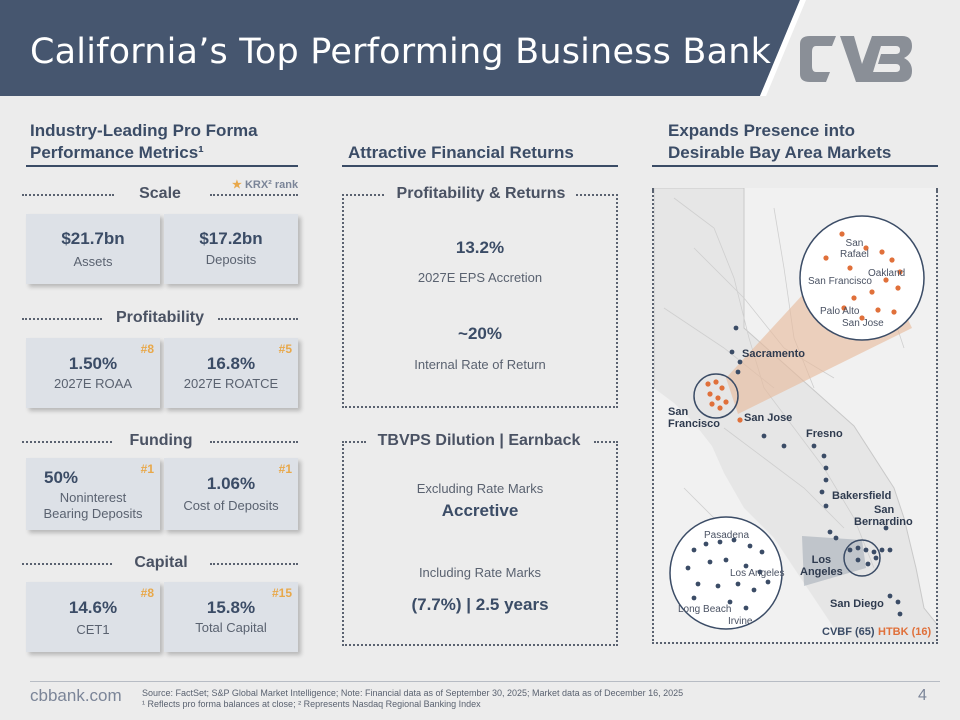  What do you see at coordinates (856, 59) in the screenshot?
I see `cvb-logo-icon` at bounding box center [856, 59].